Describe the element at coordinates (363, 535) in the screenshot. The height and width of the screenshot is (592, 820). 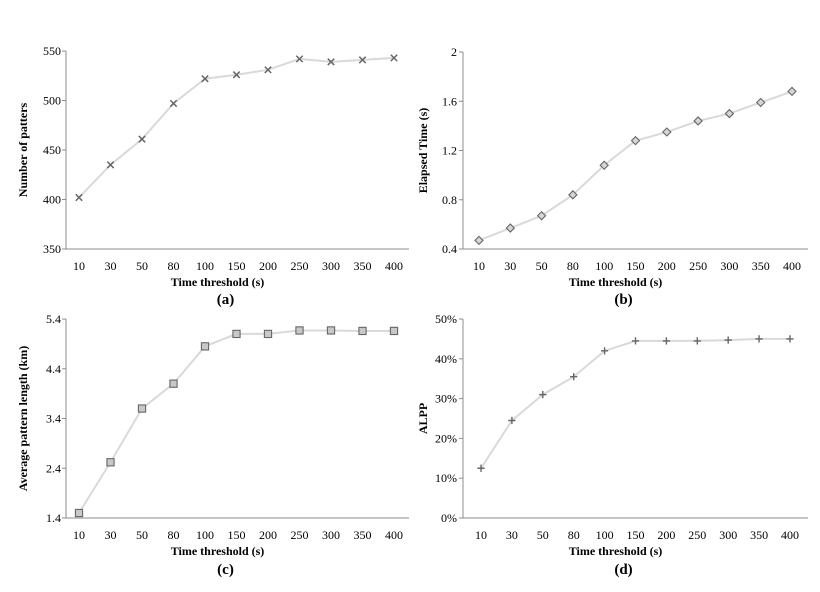
I see `chart-c-xtick-label: 350` at that location.